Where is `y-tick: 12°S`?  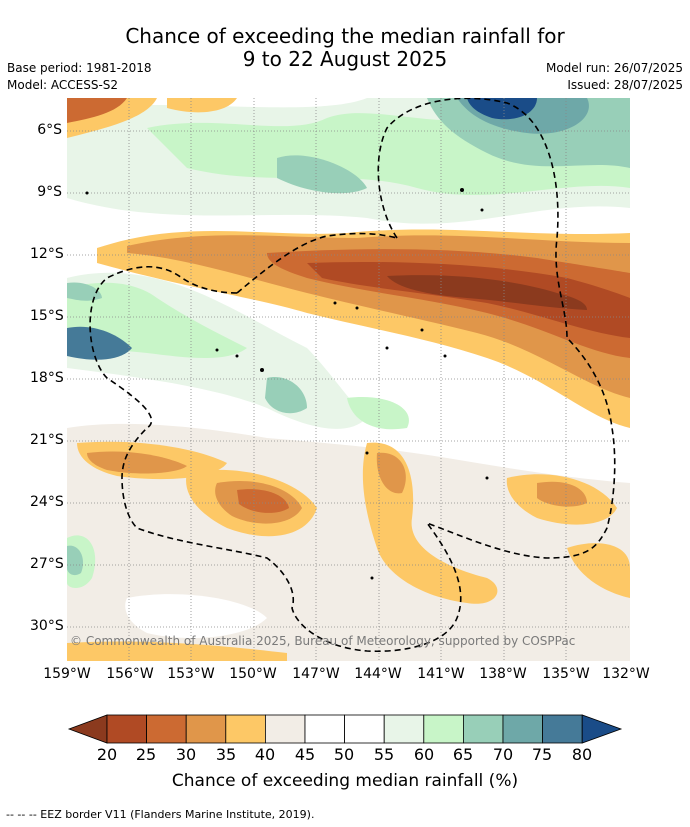
y-tick: 12°S is located at coordinates (47, 254).